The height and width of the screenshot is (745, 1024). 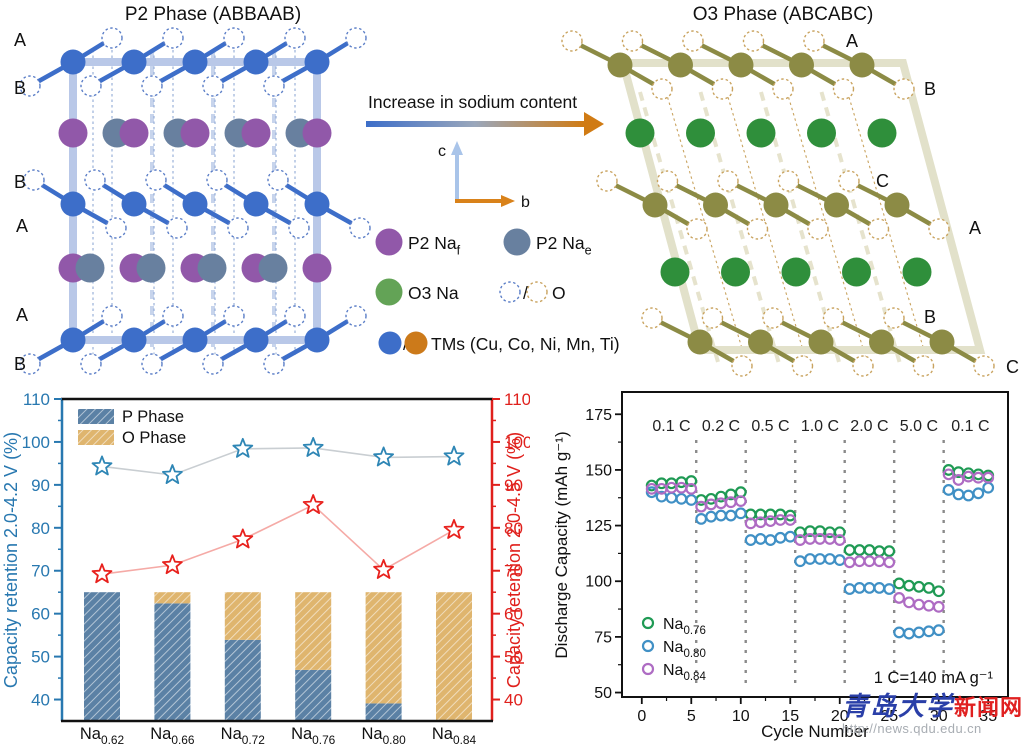 I want to click on label-text: O Phase, so click(x=154, y=438).